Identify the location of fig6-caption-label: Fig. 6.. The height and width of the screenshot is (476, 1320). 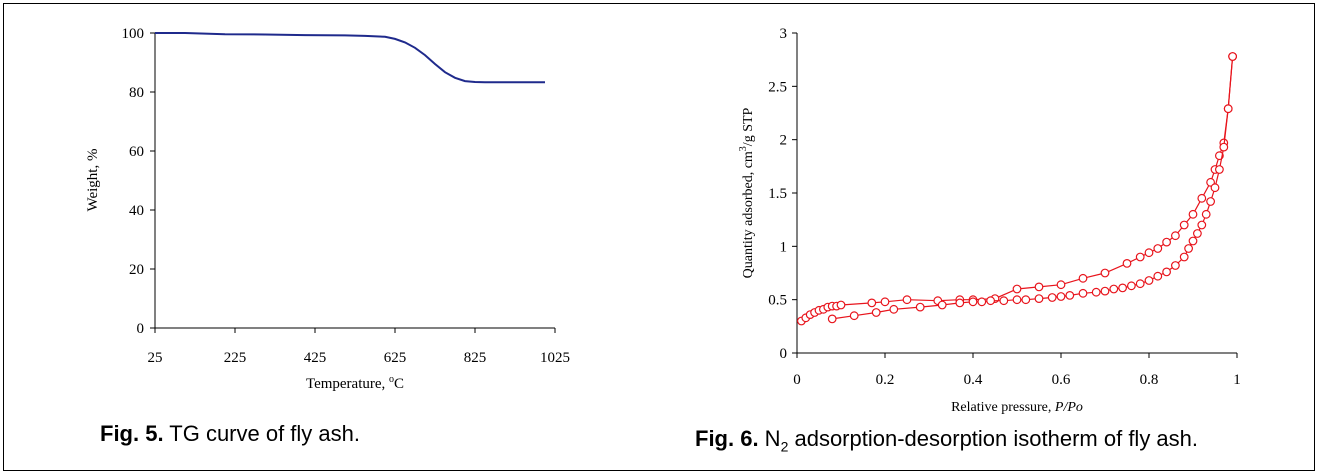
(727, 438).